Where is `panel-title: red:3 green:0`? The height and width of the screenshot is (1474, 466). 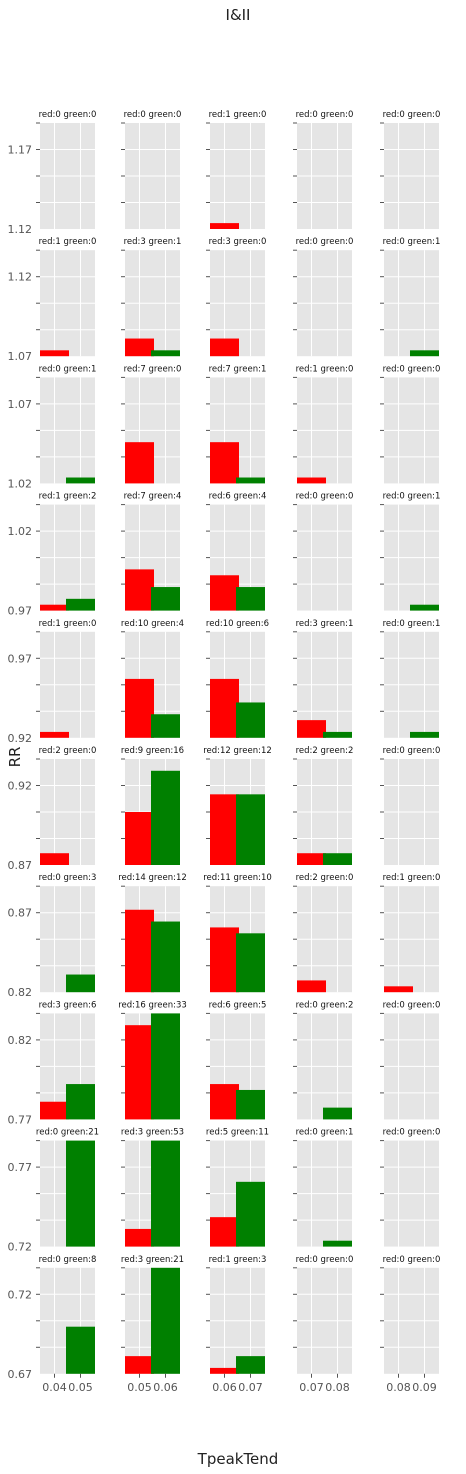
panel-title: red:3 green:0 is located at coordinates (238, 242).